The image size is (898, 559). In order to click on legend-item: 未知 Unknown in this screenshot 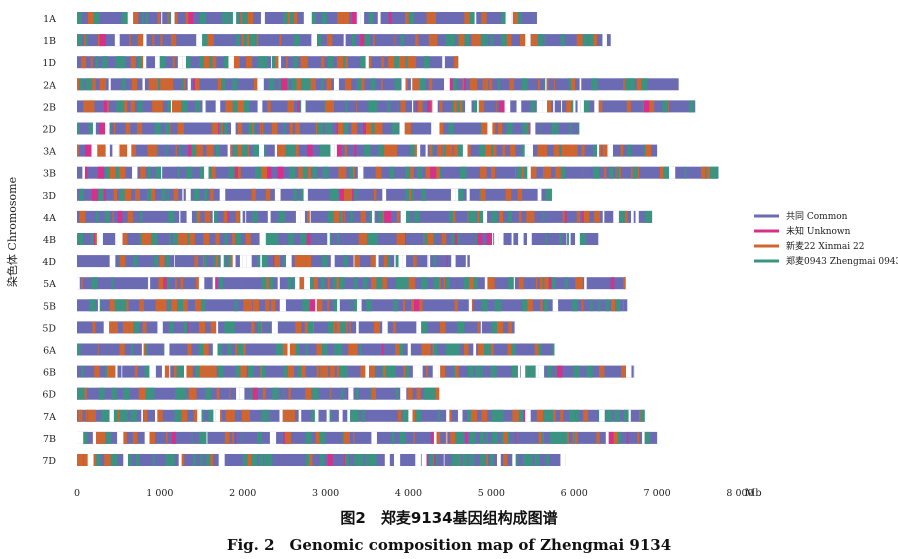, I will do `click(802, 231)`.